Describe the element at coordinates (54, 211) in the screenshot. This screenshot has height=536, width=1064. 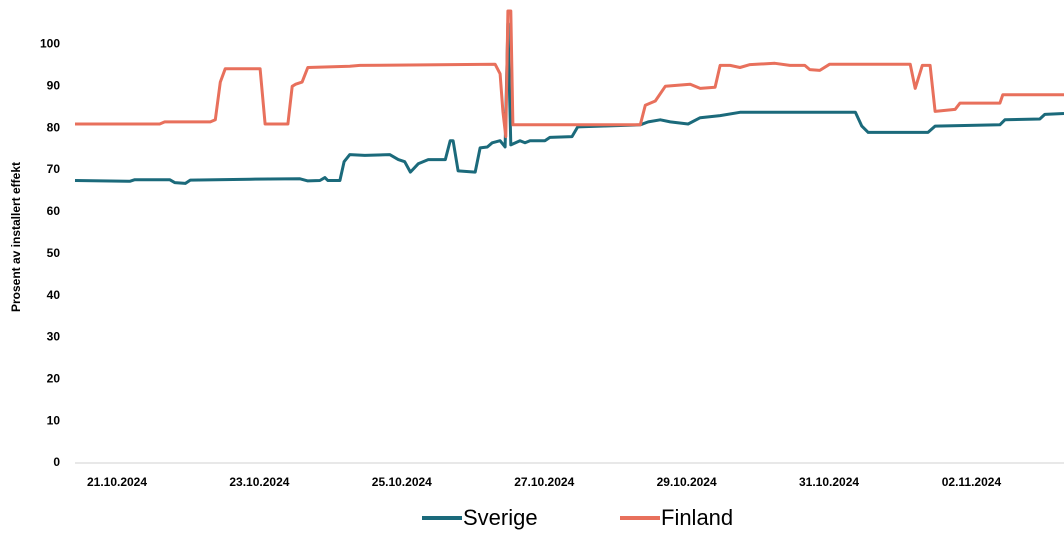
I see `y-tick-label: 60` at that location.